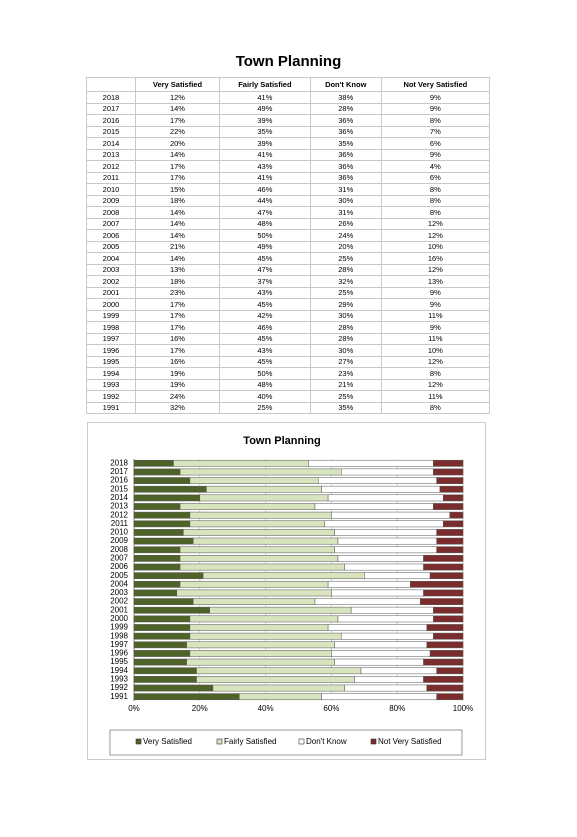 The image size is (577, 837). Describe the element at coordinates (134, 708) in the screenshot. I see `x-tick-label: 0%` at that location.